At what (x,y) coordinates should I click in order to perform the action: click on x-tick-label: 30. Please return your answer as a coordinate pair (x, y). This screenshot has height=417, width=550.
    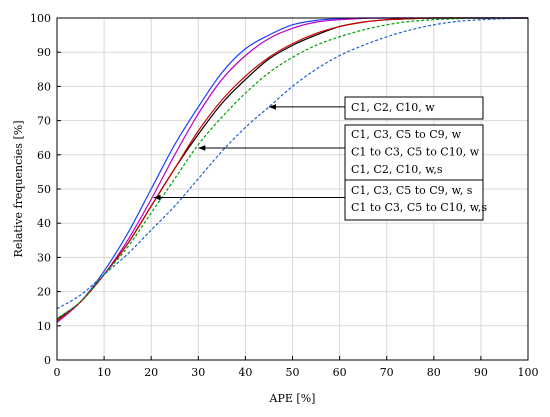
    Looking at the image, I should click on (198, 372).